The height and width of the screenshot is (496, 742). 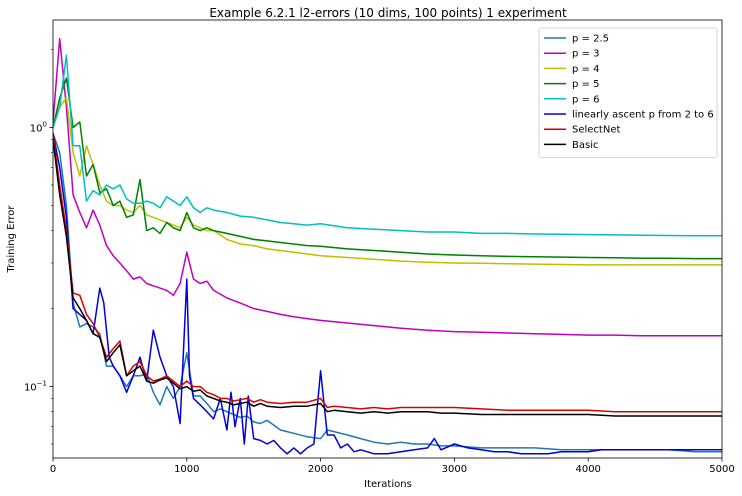 What do you see at coordinates (721, 469) in the screenshot?
I see `x-tick-label: 5000` at bounding box center [721, 469].